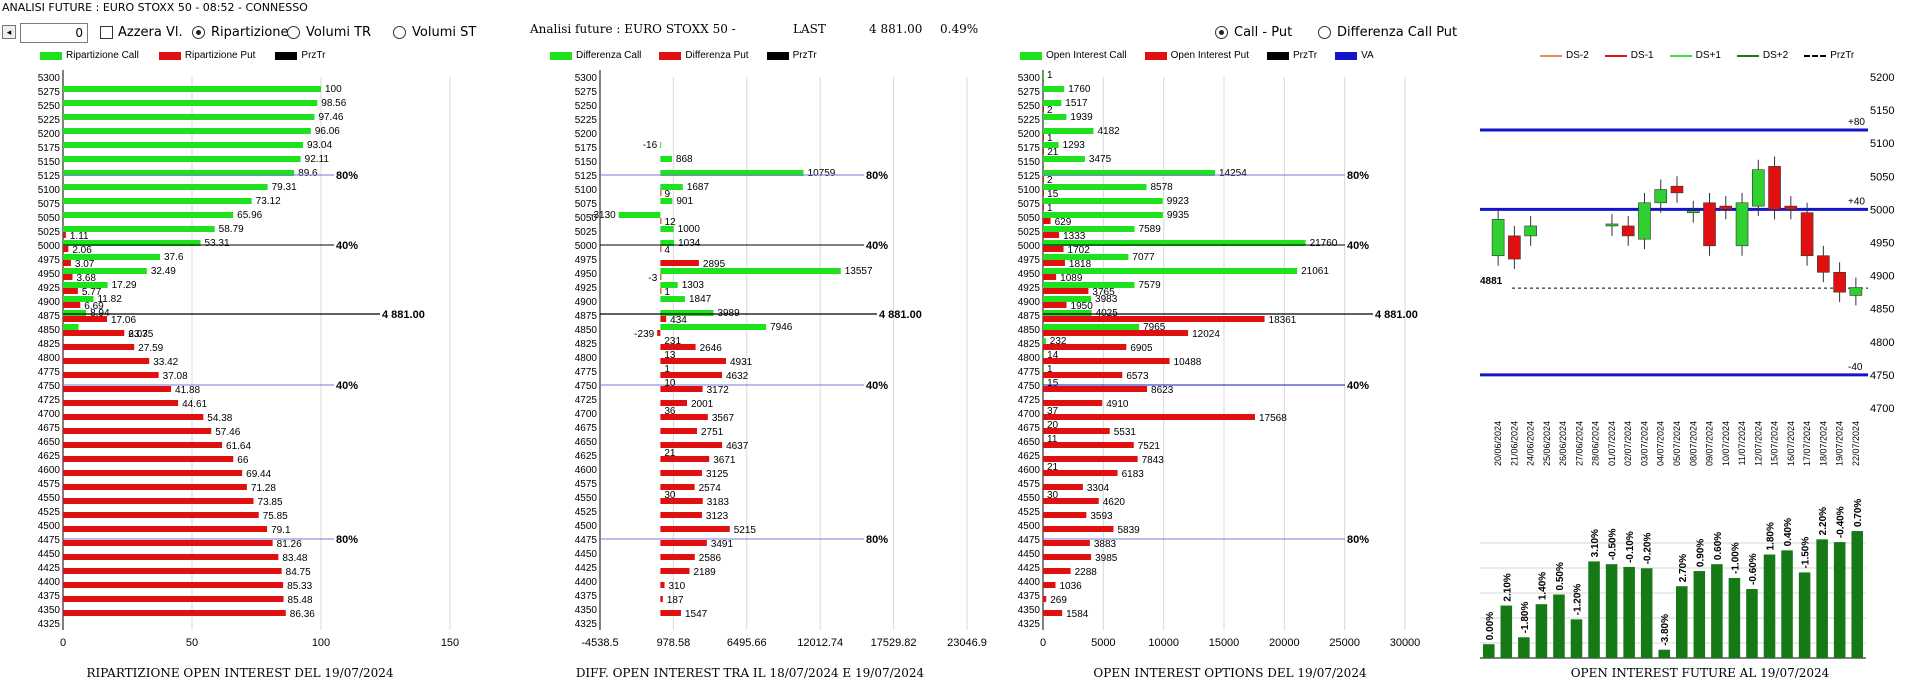  Describe the element at coordinates (1648, 549) in the screenshot. I see `oi-future-label: -0.20%` at that location.